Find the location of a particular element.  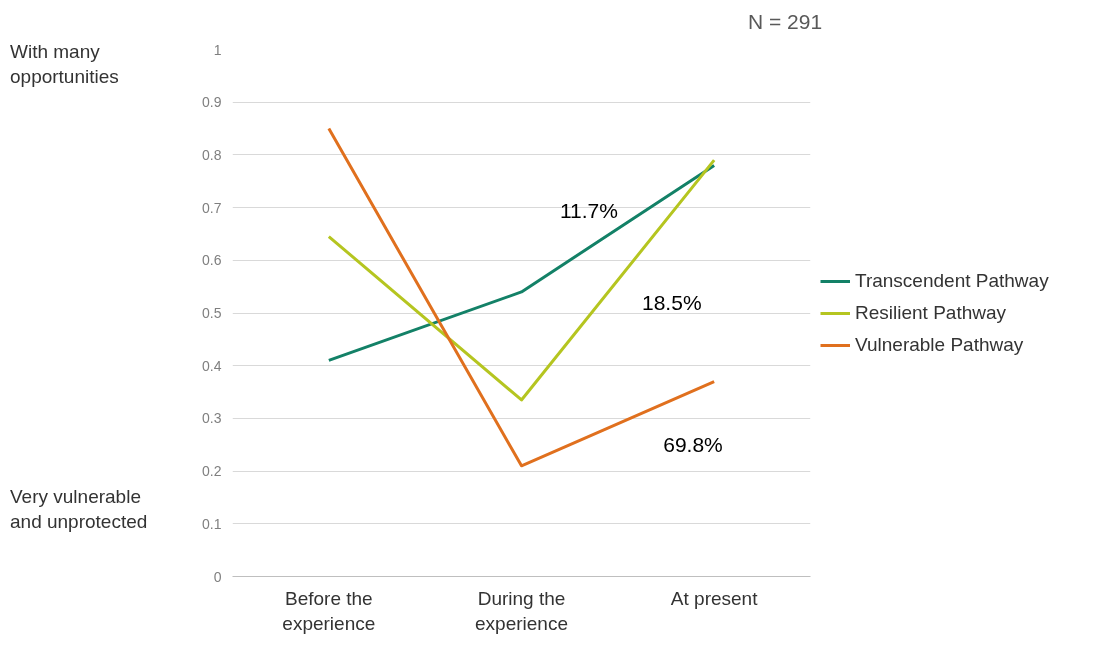

text: Very vulnerable and unprotected is located at coordinates (79, 509).